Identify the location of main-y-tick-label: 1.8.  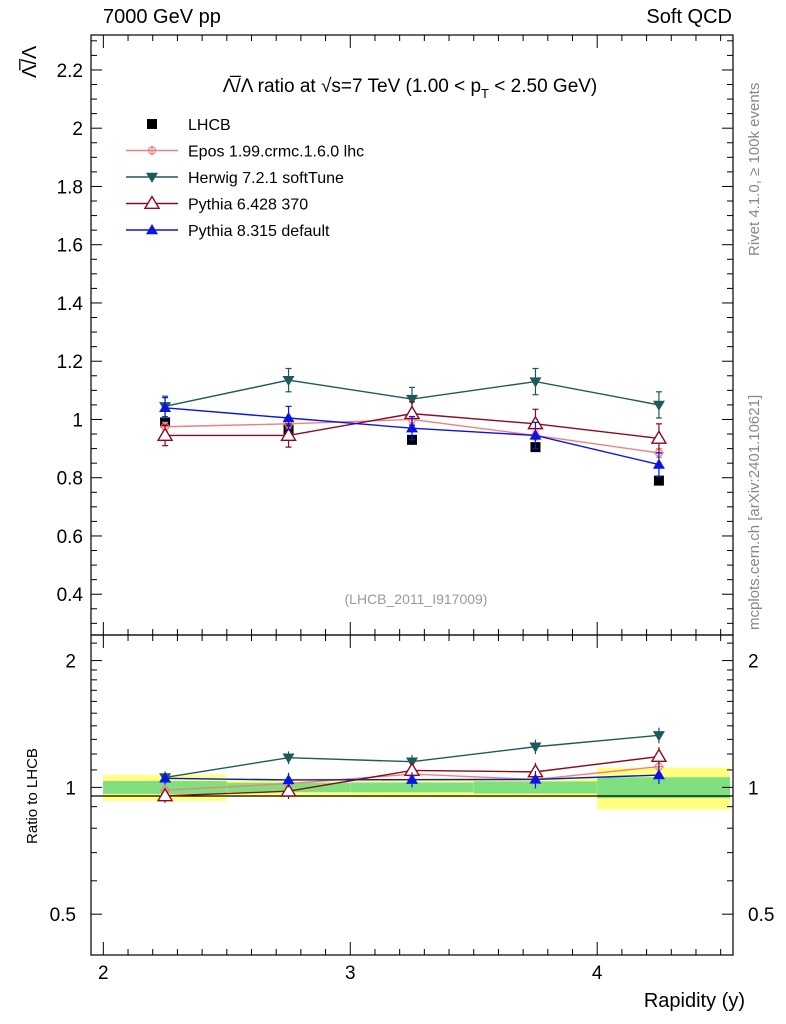
(70, 187).